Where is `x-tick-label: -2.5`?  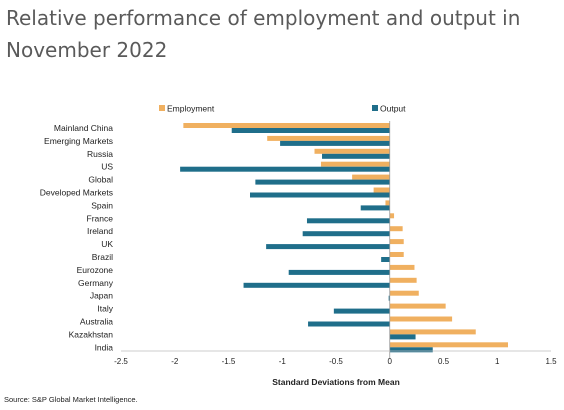
x-tick-label: -2.5 is located at coordinates (121, 361).